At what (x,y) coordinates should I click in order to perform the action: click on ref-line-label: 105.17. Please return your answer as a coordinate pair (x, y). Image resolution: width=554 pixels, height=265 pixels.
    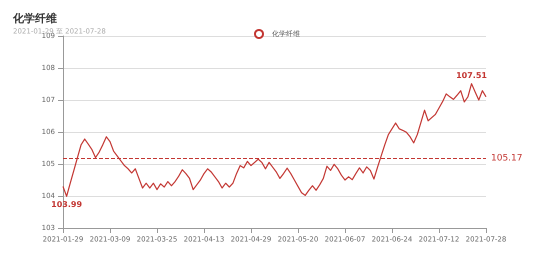
    Looking at the image, I should click on (506, 159).